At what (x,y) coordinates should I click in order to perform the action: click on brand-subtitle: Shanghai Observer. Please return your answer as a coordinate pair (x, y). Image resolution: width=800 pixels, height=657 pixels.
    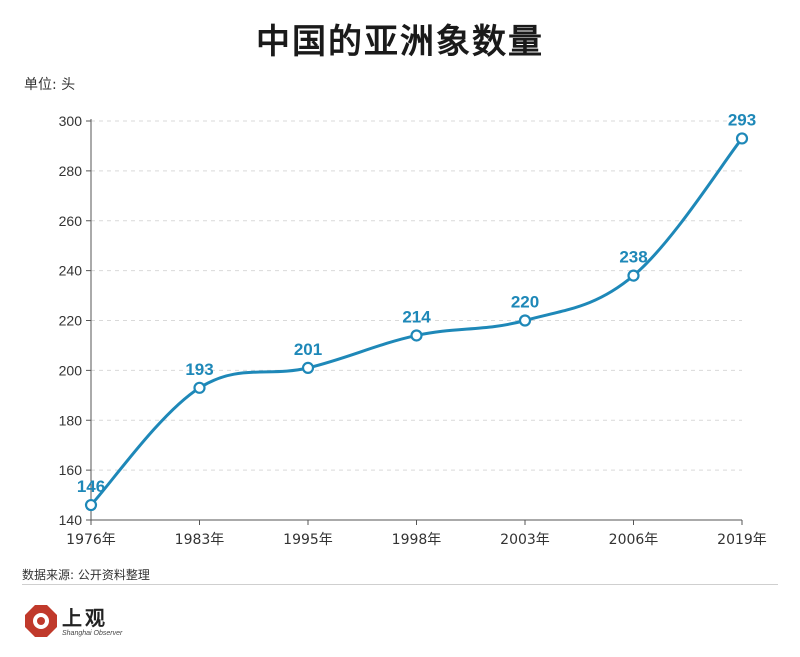
    Looking at the image, I should click on (92, 633).